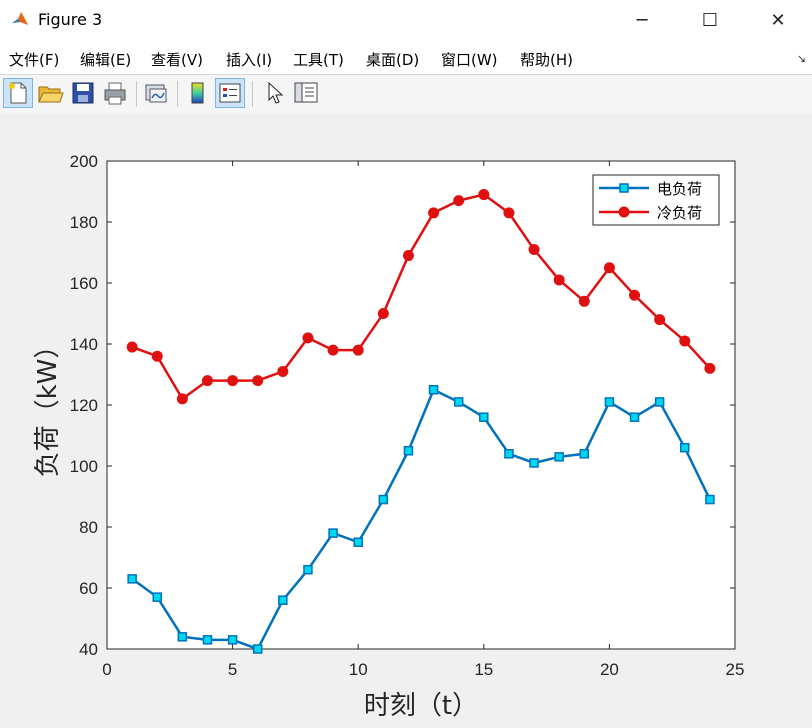 Image resolution: width=812 pixels, height=728 pixels. What do you see at coordinates (406, 21) in the screenshot?
I see `title-bar: Figure 3 ─ ☐ ✕` at bounding box center [406, 21].